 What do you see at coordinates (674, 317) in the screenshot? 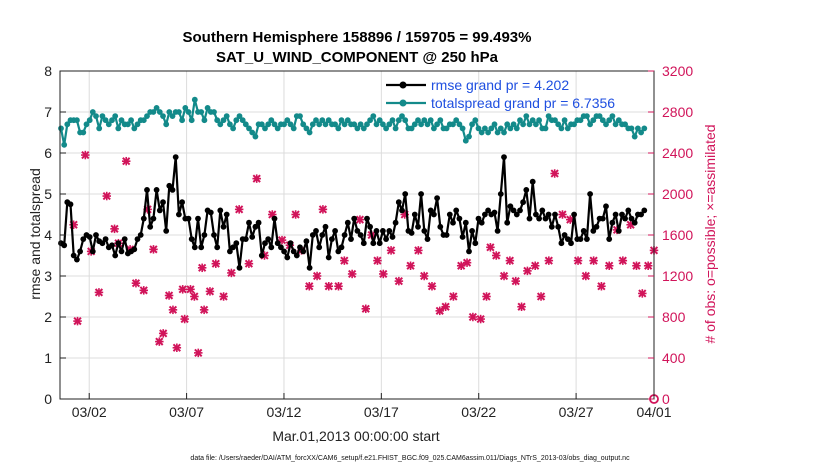
I see `right-tick-label: 800` at bounding box center [674, 317].